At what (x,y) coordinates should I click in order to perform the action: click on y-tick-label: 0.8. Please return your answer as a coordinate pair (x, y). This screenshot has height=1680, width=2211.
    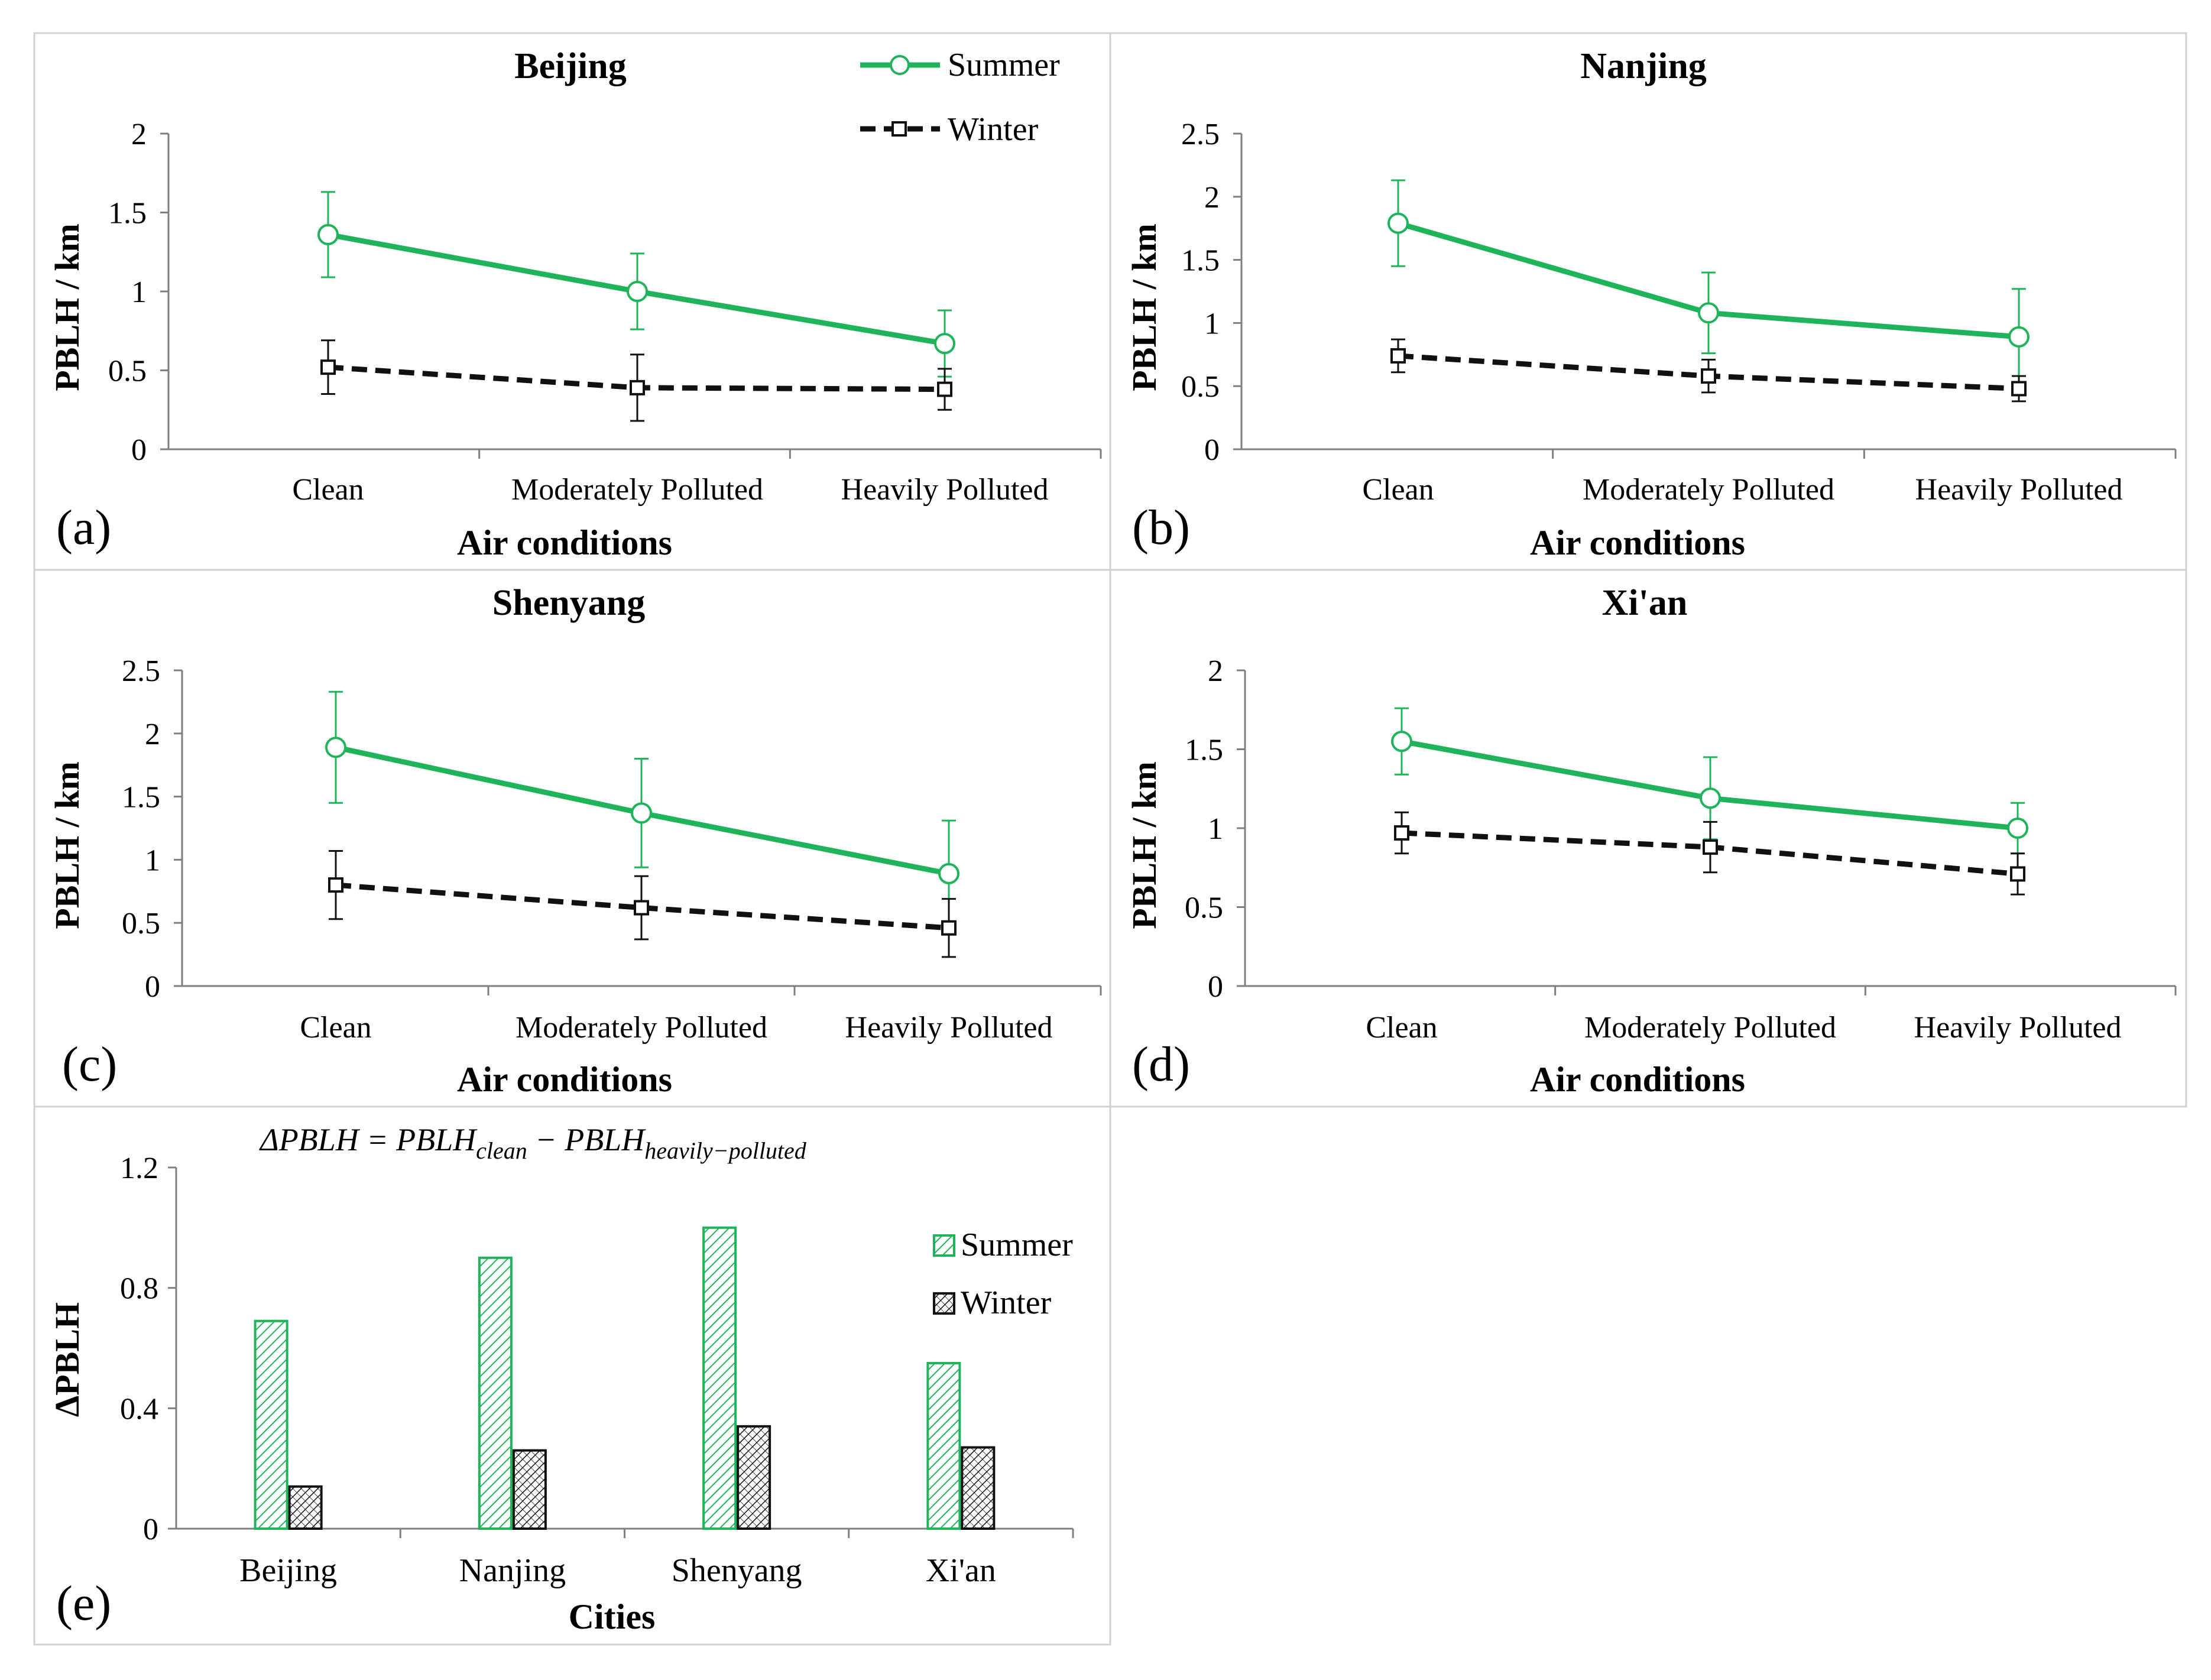
    Looking at the image, I should click on (139, 1289).